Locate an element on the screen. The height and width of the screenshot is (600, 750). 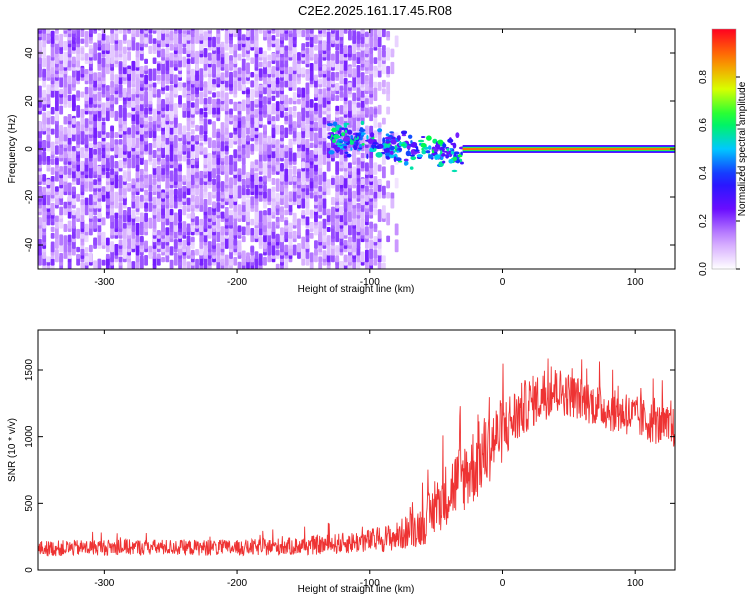
snr-y-tick-label: 1000 is located at coordinates (29, 436).